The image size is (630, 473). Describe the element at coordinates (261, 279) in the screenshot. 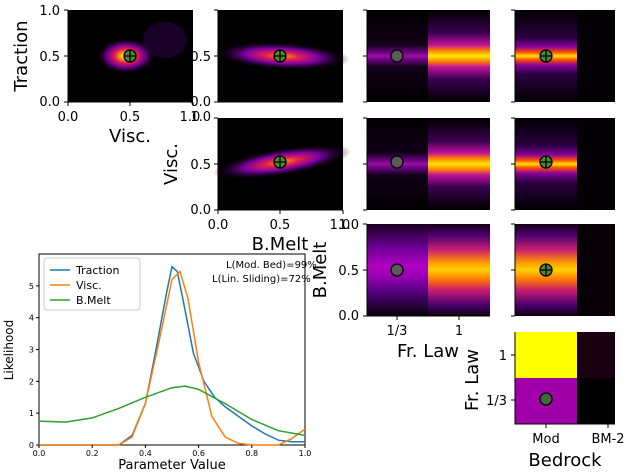

I see `annotation-lin-sliding: L(Lin. Sliding)=72%` at that location.